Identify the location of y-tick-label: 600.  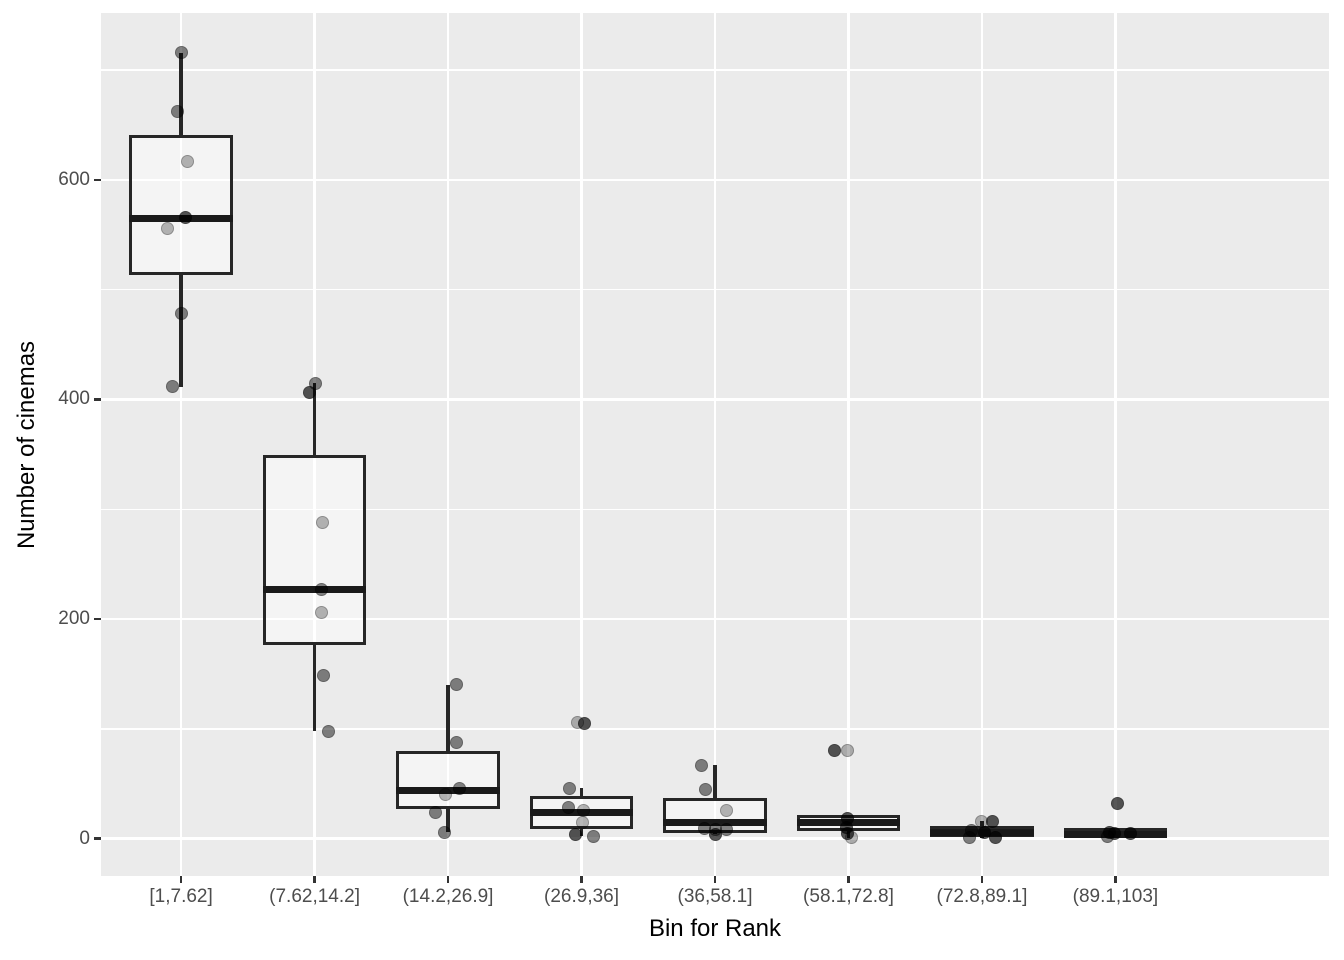
(74, 179).